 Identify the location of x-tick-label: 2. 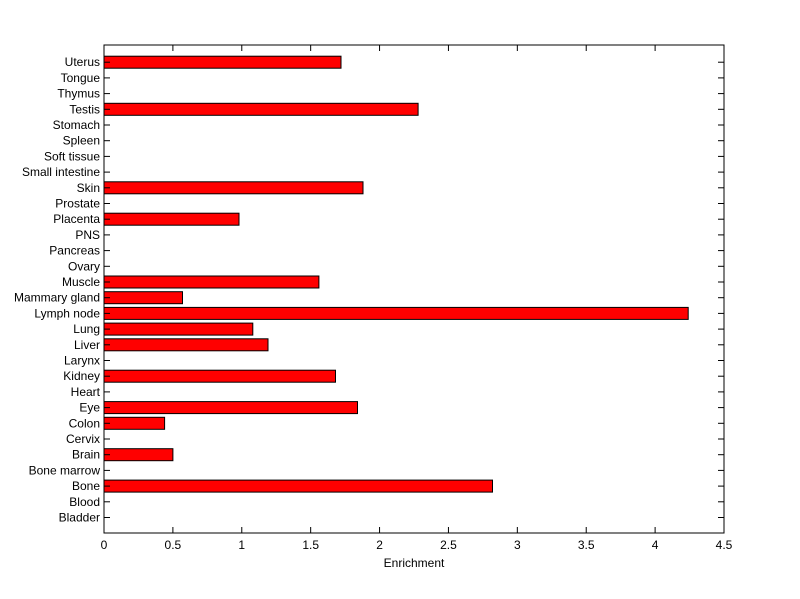
(379, 545).